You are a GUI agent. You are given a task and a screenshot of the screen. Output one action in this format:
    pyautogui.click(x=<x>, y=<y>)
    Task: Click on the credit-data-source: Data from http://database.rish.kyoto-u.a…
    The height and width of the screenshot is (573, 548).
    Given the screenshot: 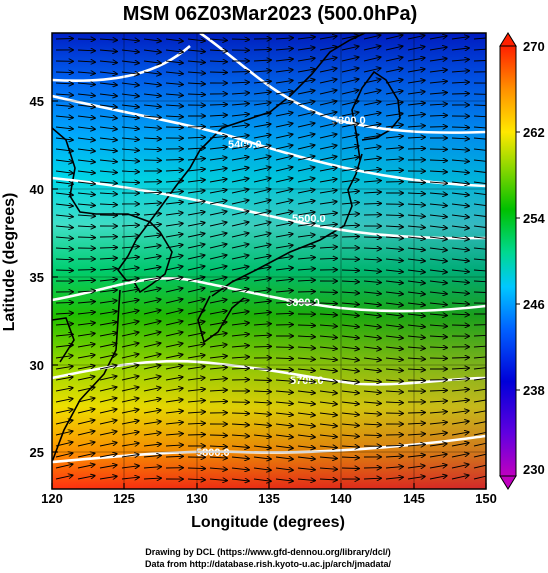 What is the action you would take?
    pyautogui.click(x=268, y=564)
    